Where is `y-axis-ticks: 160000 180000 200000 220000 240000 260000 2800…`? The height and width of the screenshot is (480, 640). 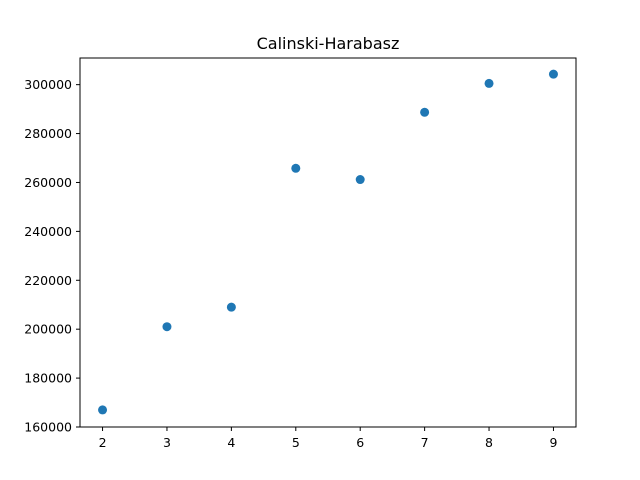
y-axis-ticks: 160000 180000 200000 220000 240000 260000 2800… is located at coordinates (52, 256).